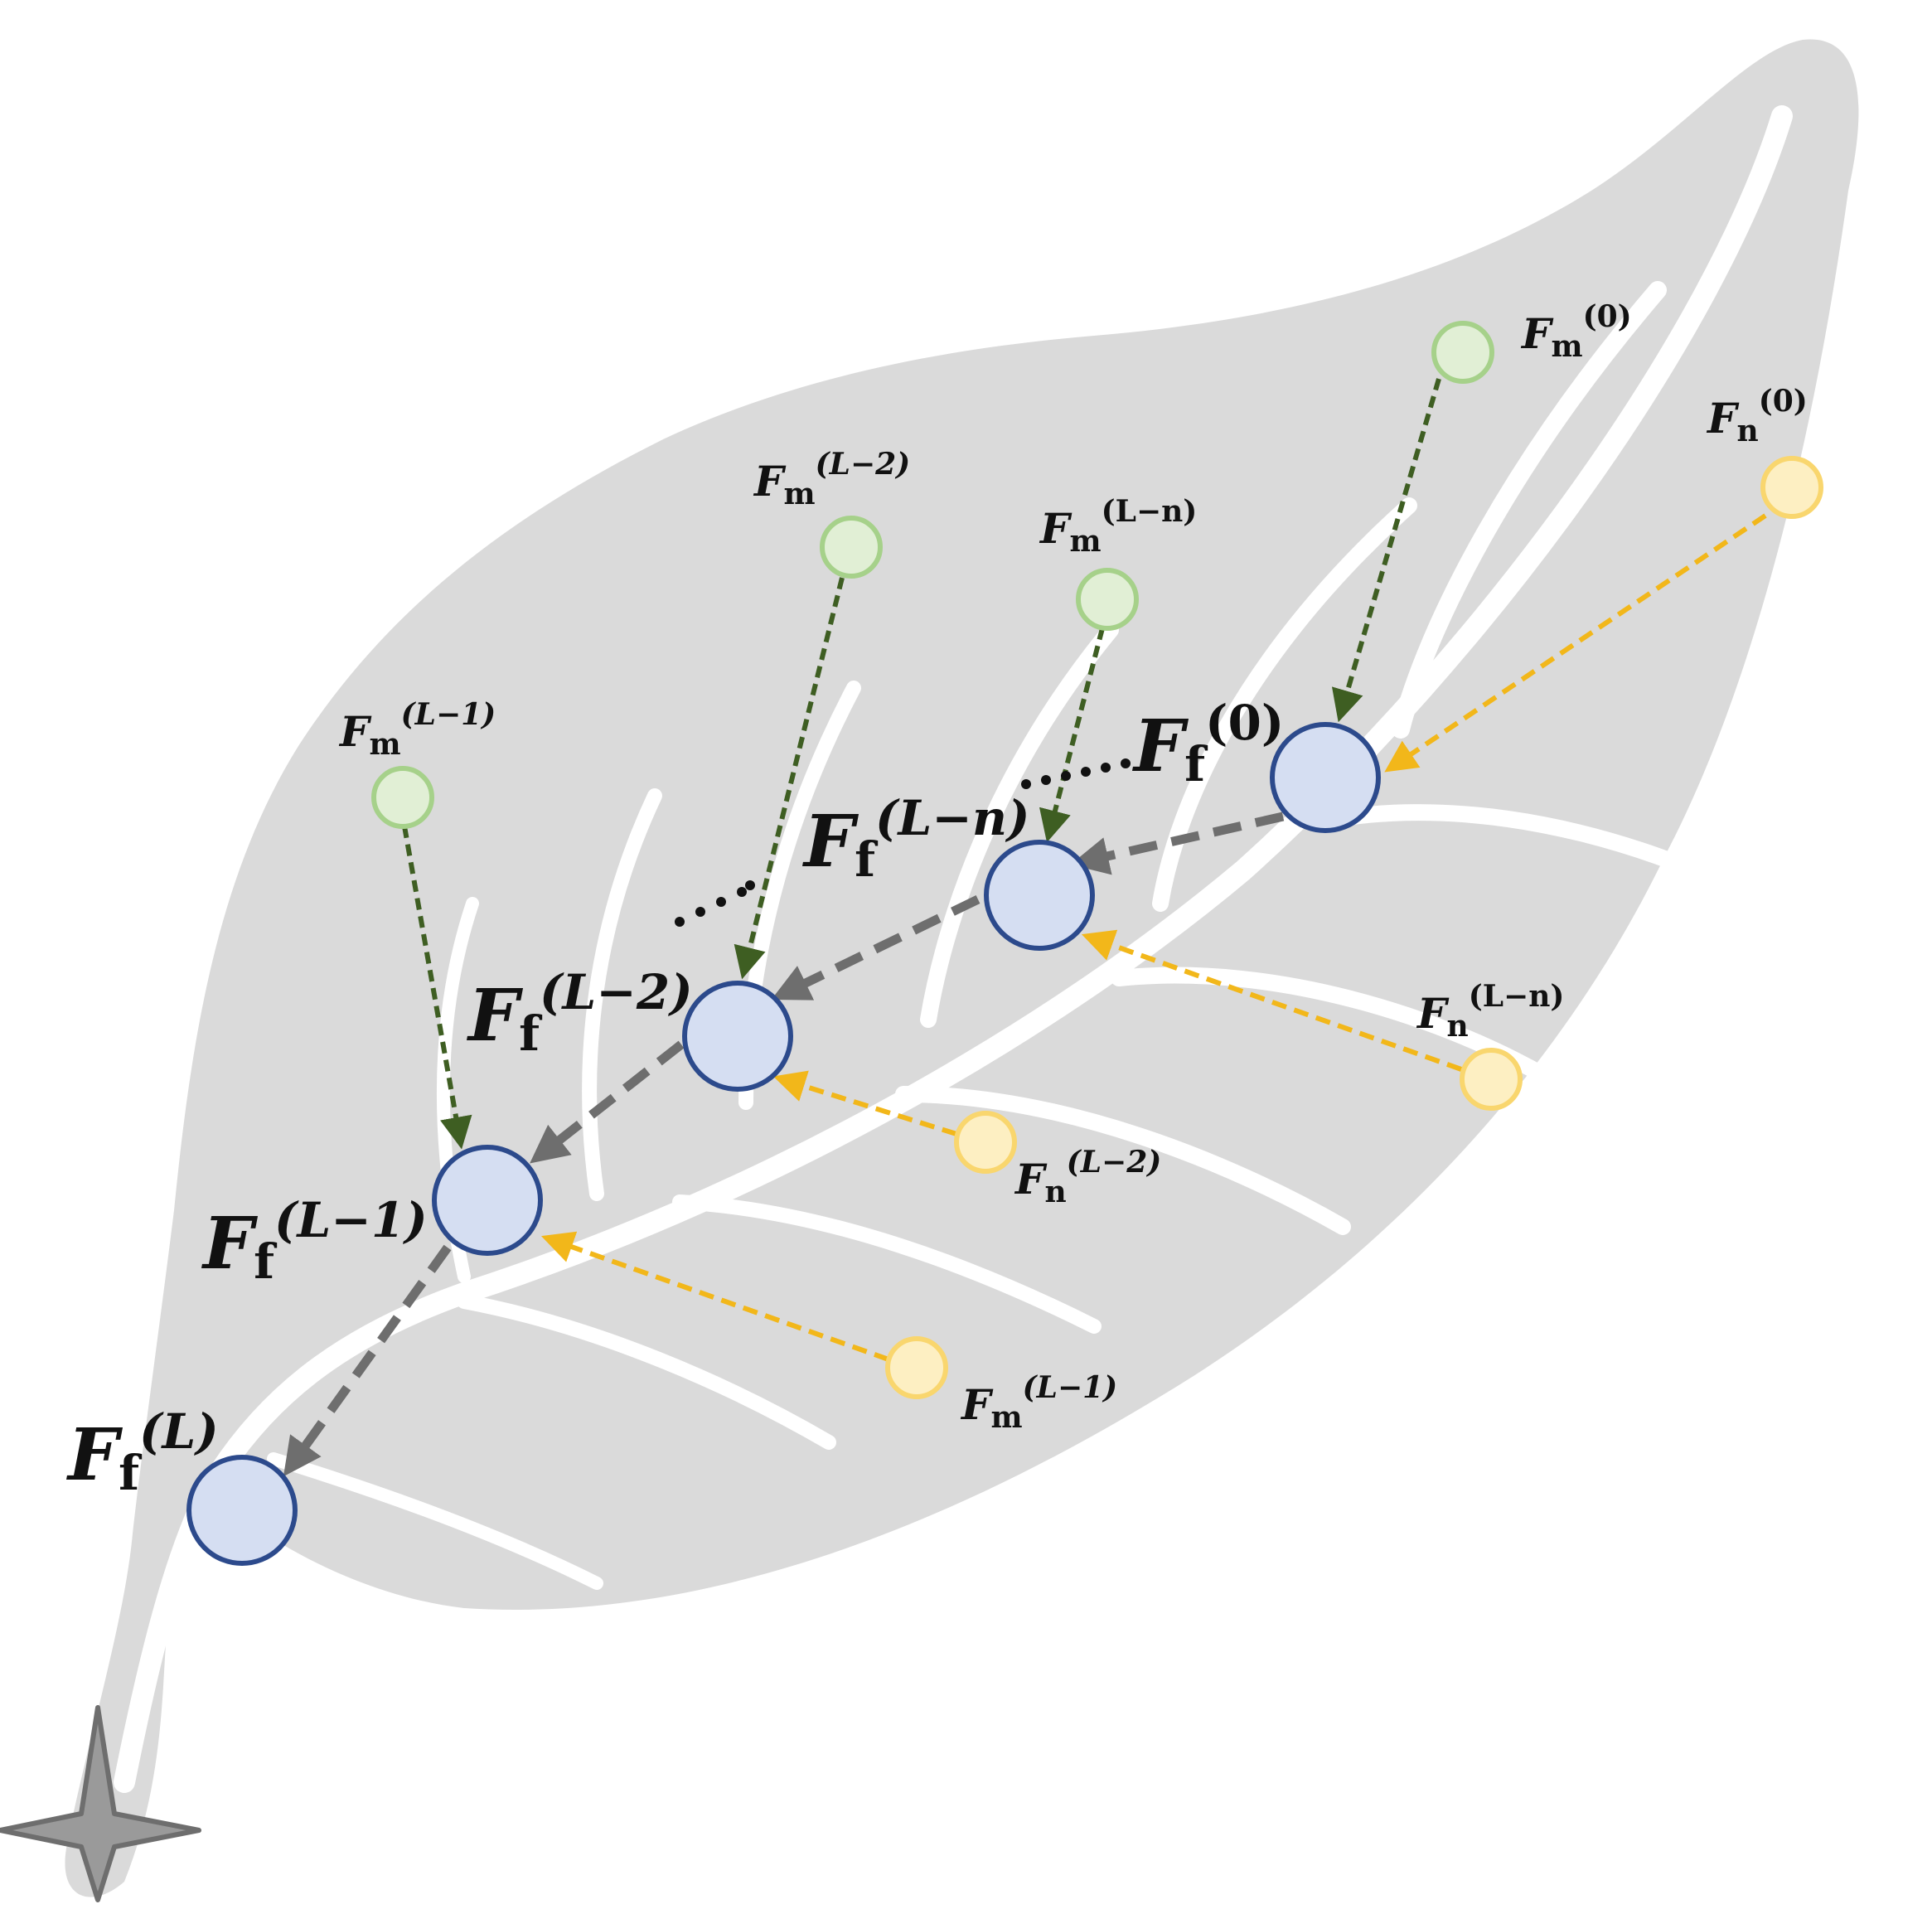 Image resolution: width=1932 pixels, height=1909 pixels. I want to click on arrow-ffL1-to-ffL, so click(367, 1360).